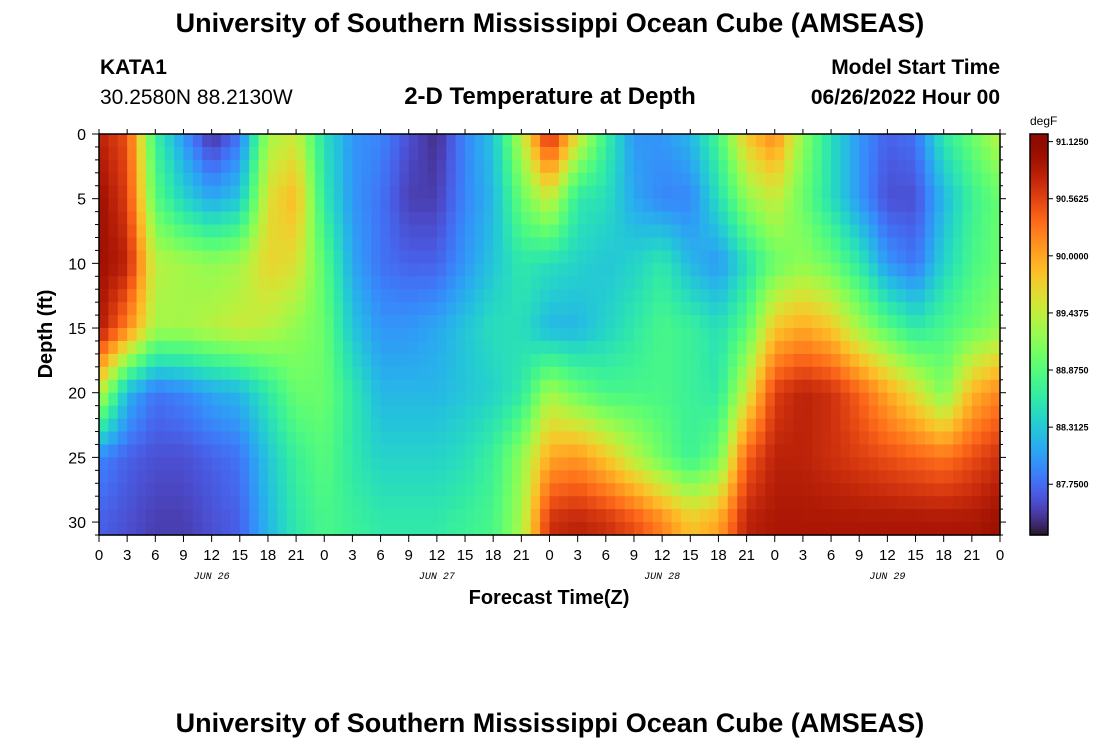  Describe the element at coordinates (133, 67) in the screenshot. I see `station-id: KATA1` at that location.